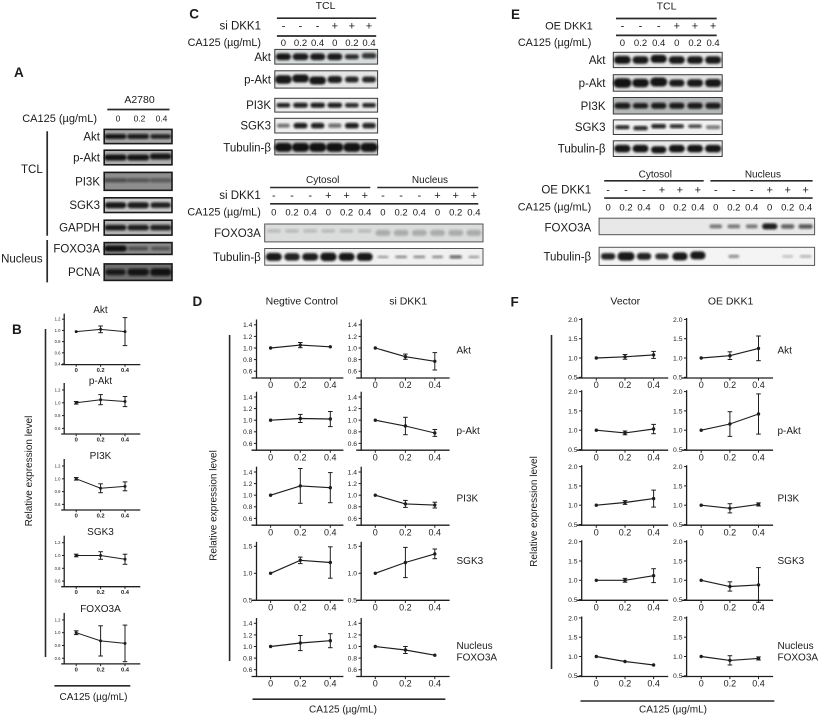  I want to click on svg-text: B, so click(17, 329).